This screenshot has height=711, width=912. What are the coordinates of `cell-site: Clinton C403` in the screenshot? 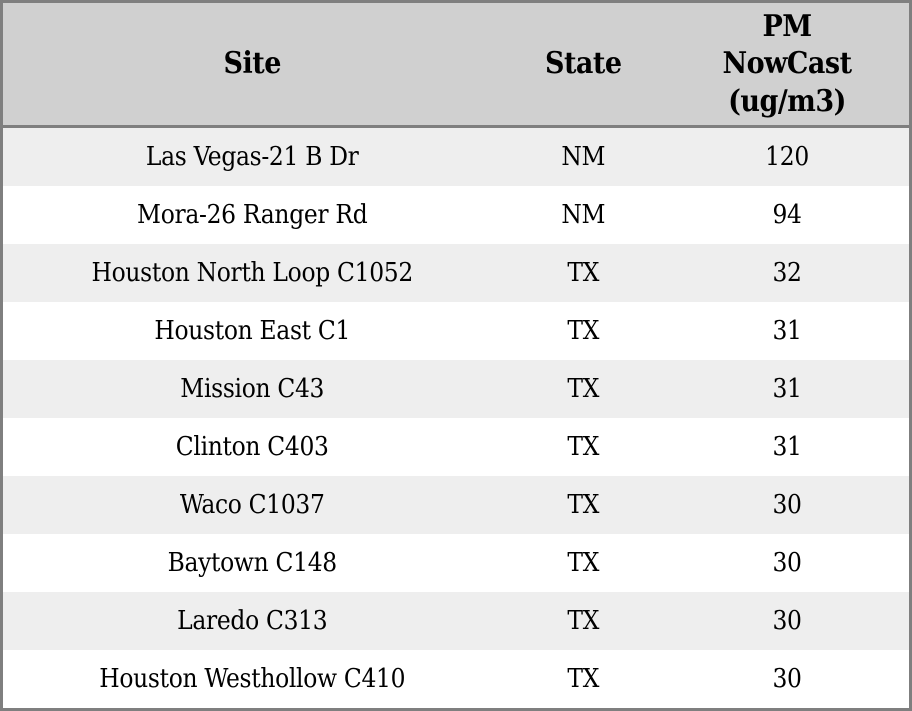 It's located at (252, 447).